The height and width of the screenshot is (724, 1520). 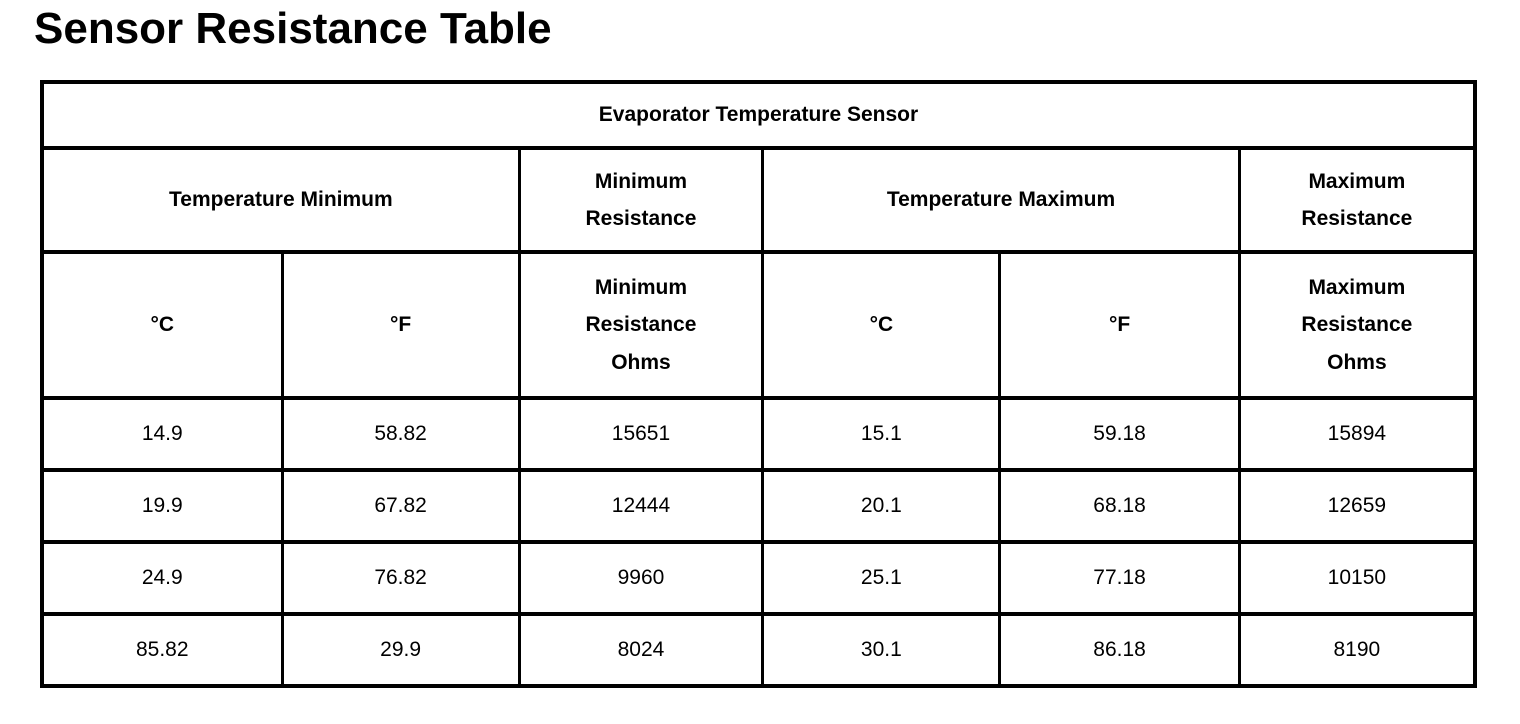 What do you see at coordinates (1357, 506) in the screenshot?
I see `data-cell: 12659` at bounding box center [1357, 506].